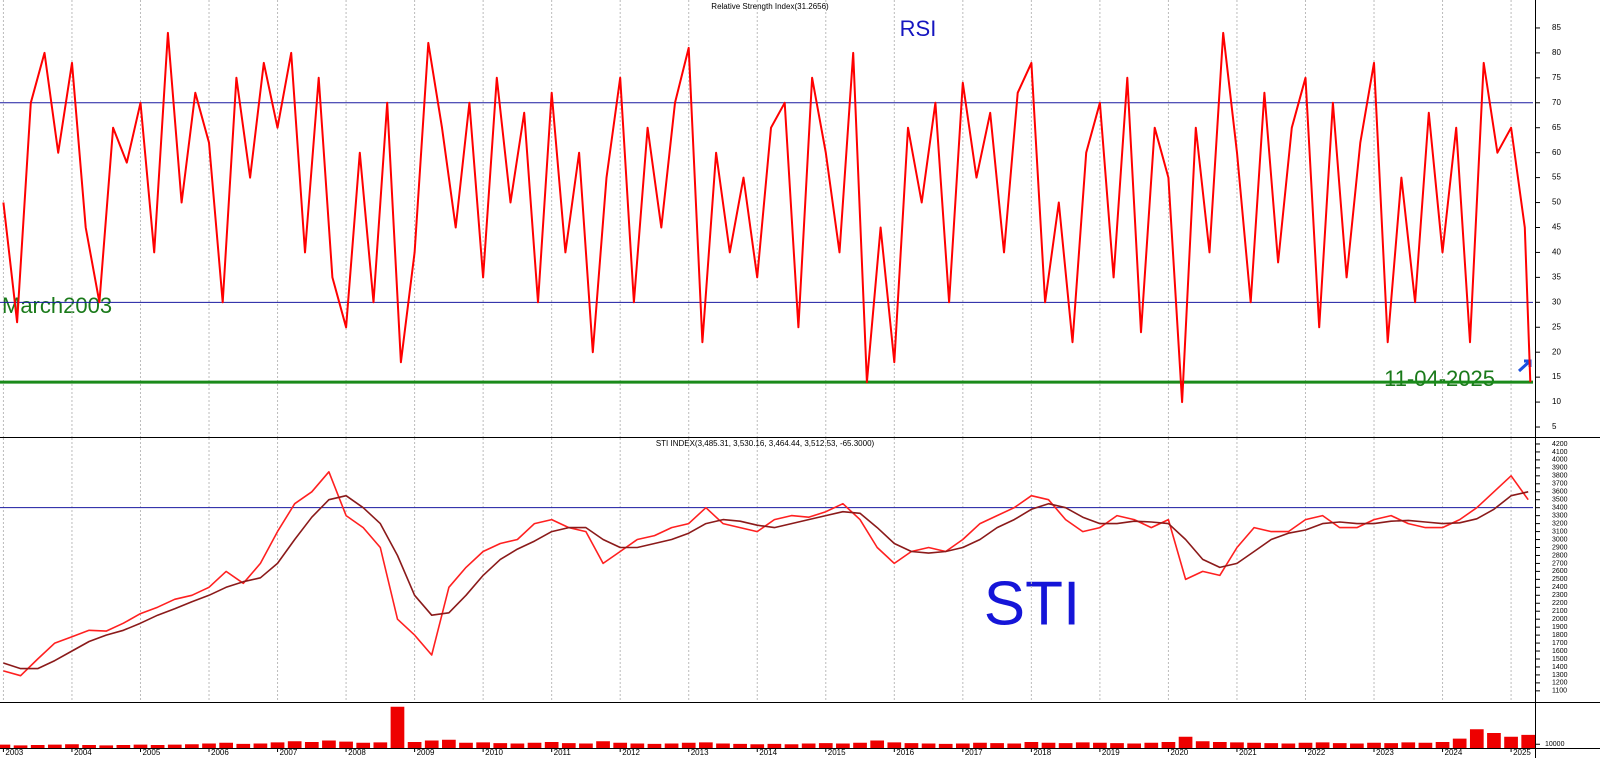 Image resolution: width=1600 pixels, height=758 pixels. I want to click on y-tick-label: 25, so click(1556, 326).